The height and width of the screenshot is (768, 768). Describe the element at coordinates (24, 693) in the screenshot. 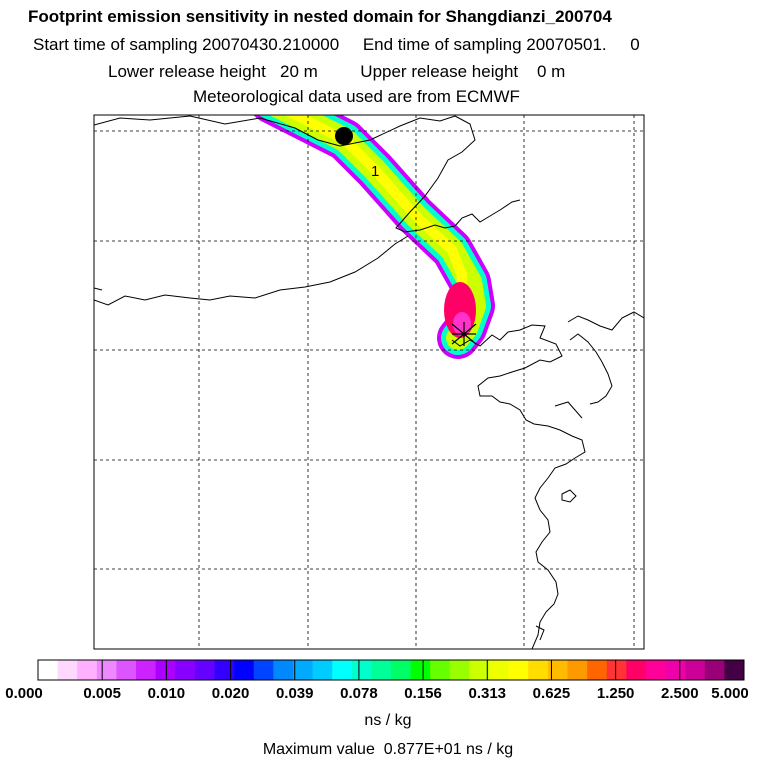

I see `colorbar-tick-label: 0.000` at that location.